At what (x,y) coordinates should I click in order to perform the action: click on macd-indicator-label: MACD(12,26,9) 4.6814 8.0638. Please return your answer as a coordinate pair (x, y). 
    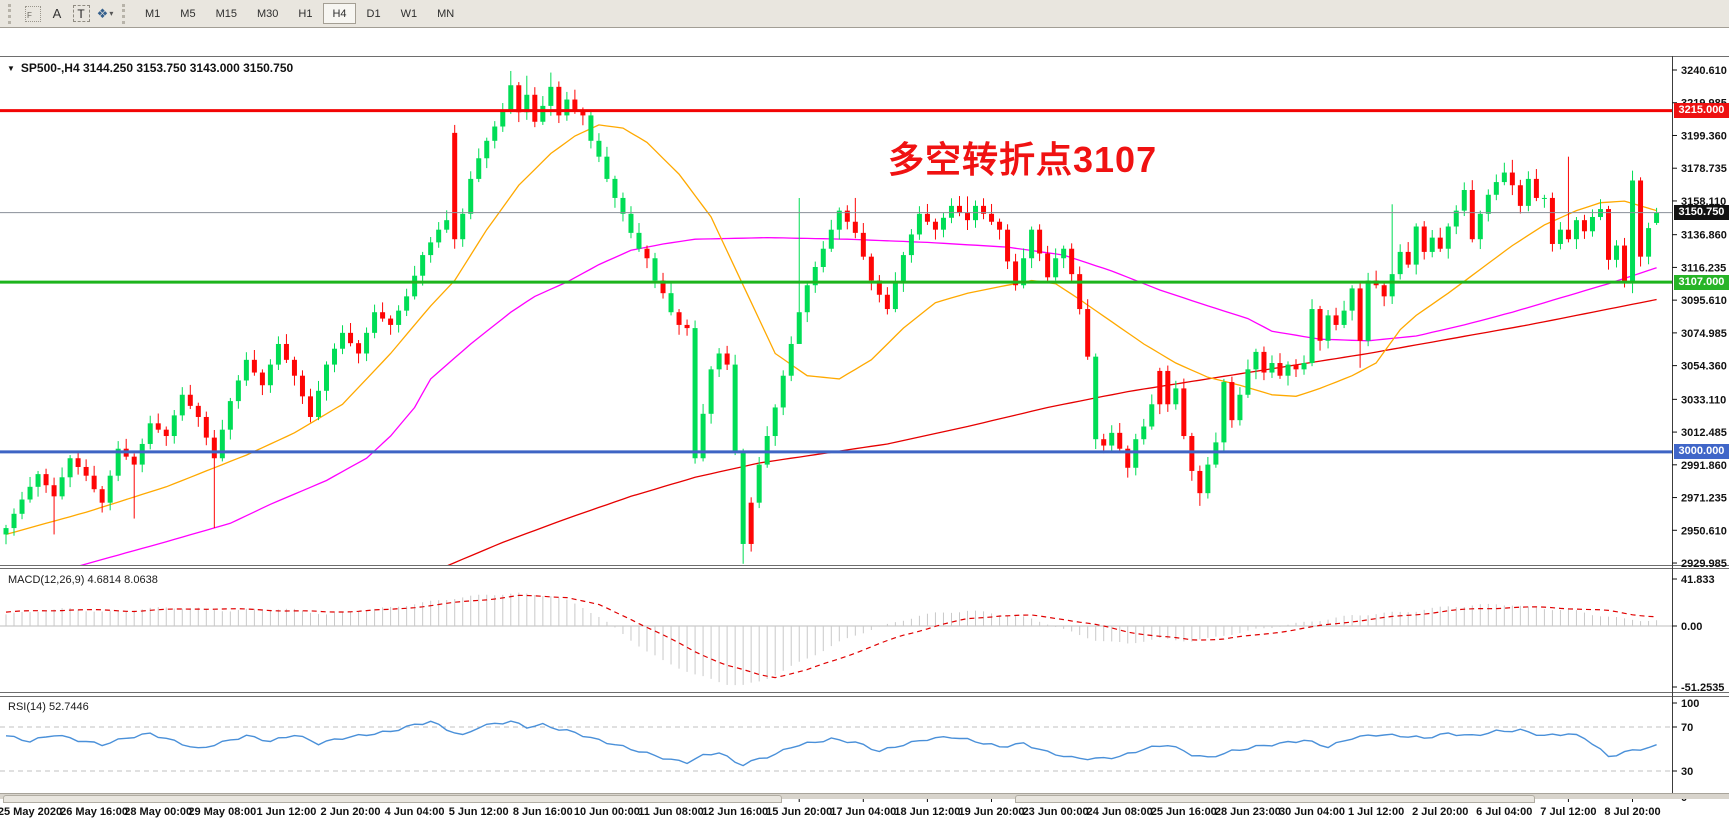
    Looking at the image, I should click on (83, 580).